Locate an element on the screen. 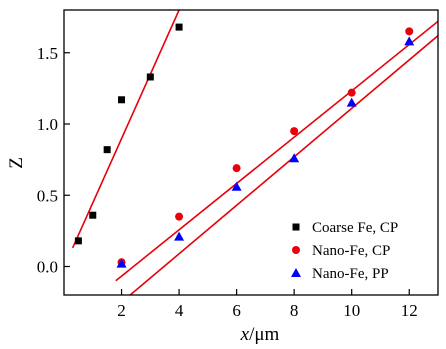  legend-marker-square is located at coordinates (296, 227).